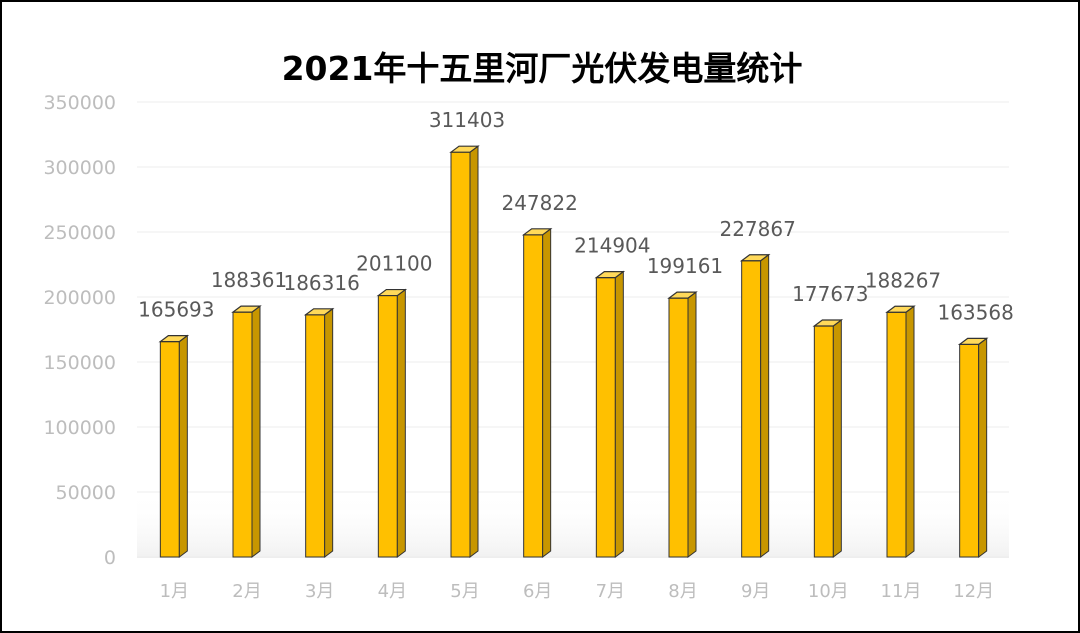  Describe the element at coordinates (321, 283) in the screenshot. I see `data-label: 186316` at that location.